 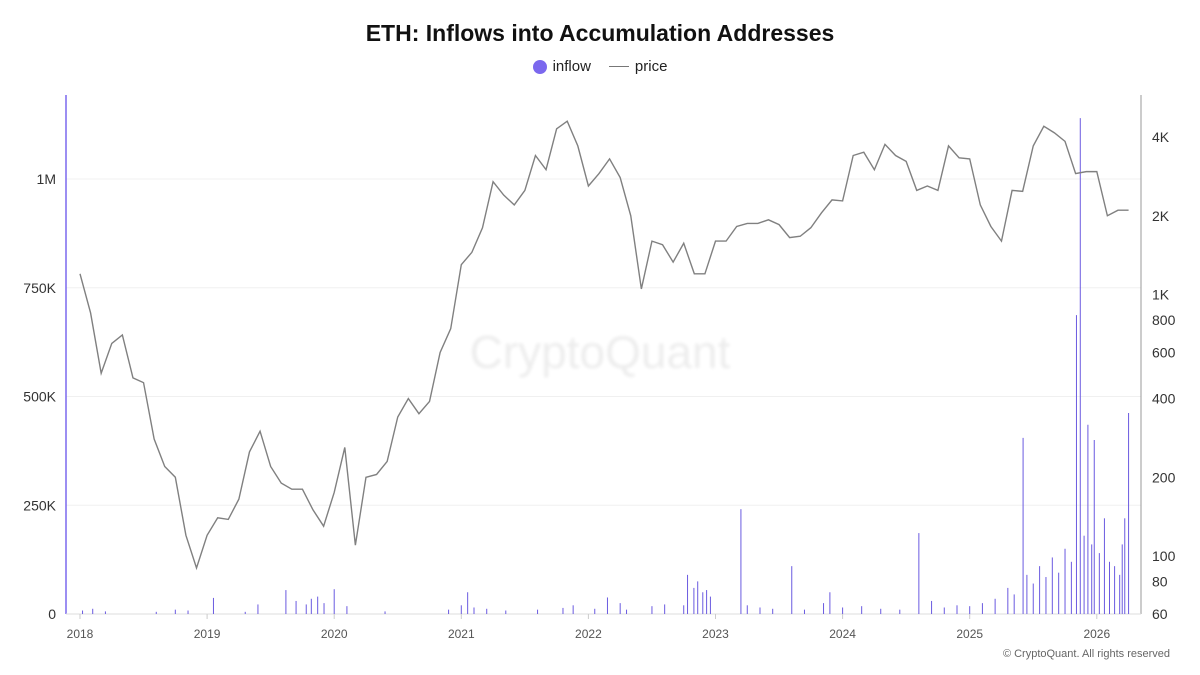 What do you see at coordinates (618, 66) in the screenshot?
I see `price-line-icon` at bounding box center [618, 66].